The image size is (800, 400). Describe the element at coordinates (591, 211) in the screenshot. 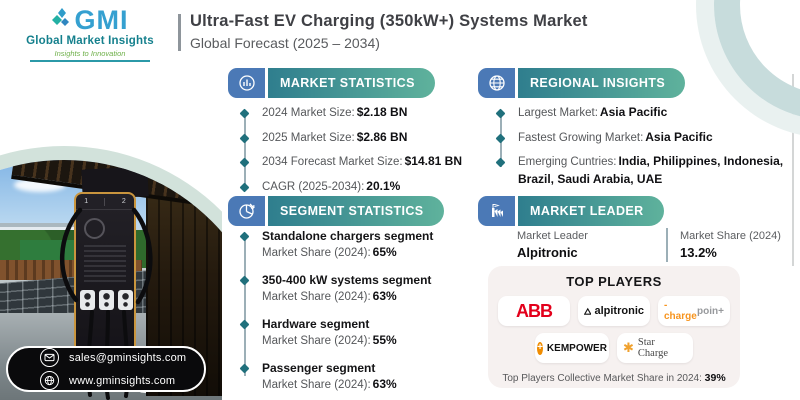

I see `market-leader-heading: MARKET LEADER` at that location.